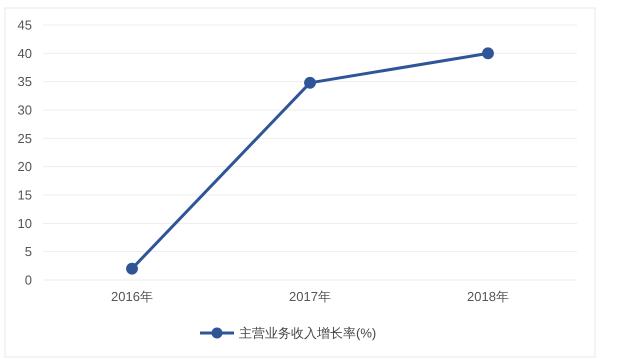  Describe the element at coordinates (25, 110) in the screenshot. I see `y-tick-label: 30` at that location.